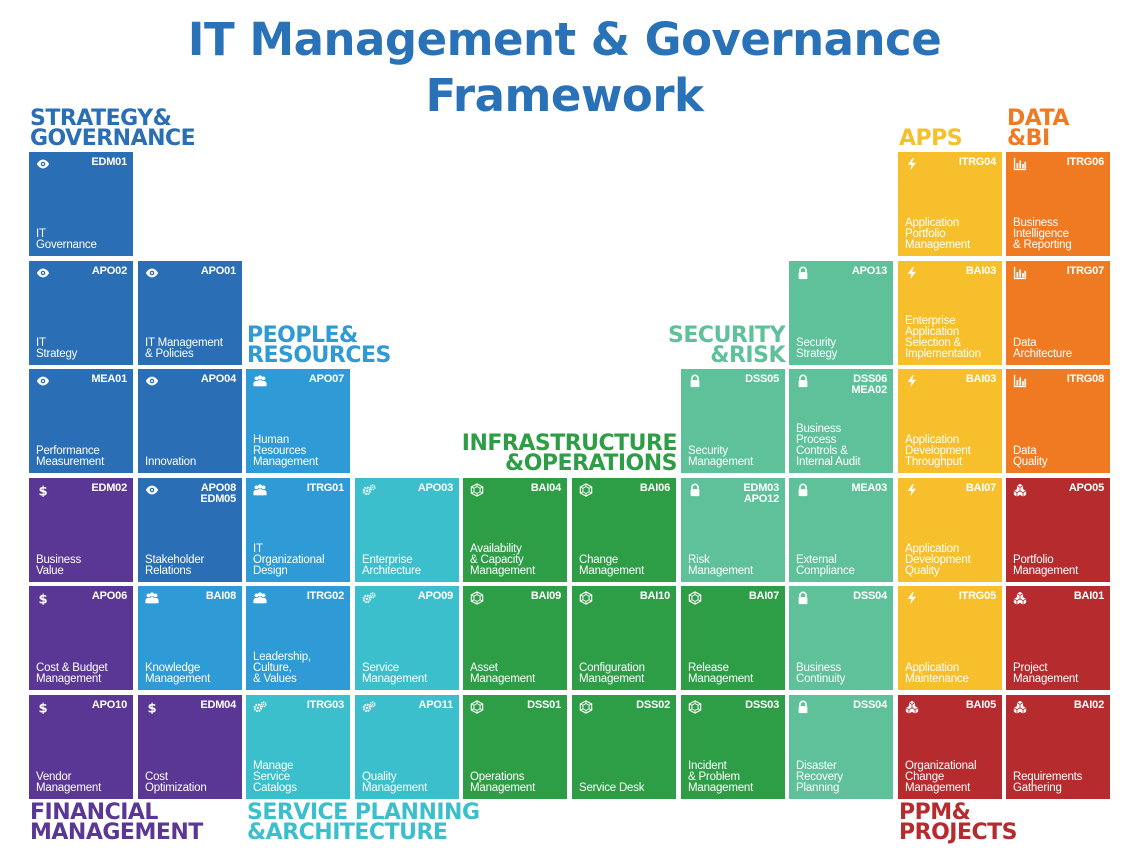 This screenshot has height=863, width=1129. Describe the element at coordinates (70, 456) in the screenshot. I see `tile-name: Performance Measurement` at that location.